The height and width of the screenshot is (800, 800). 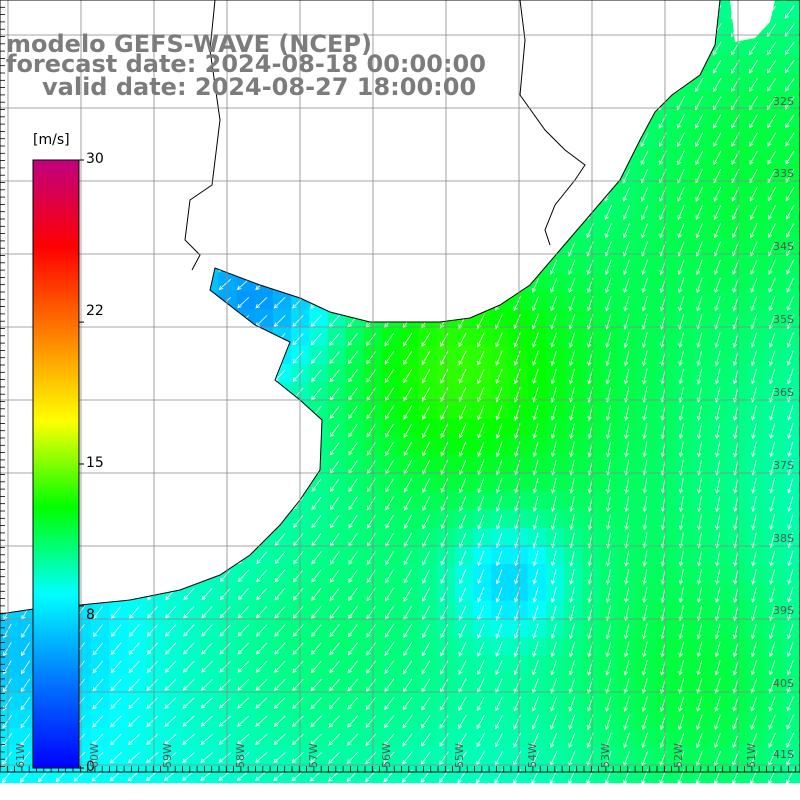 What do you see at coordinates (94, 755) in the screenshot?
I see `lon-label: 60W` at bounding box center [94, 755].